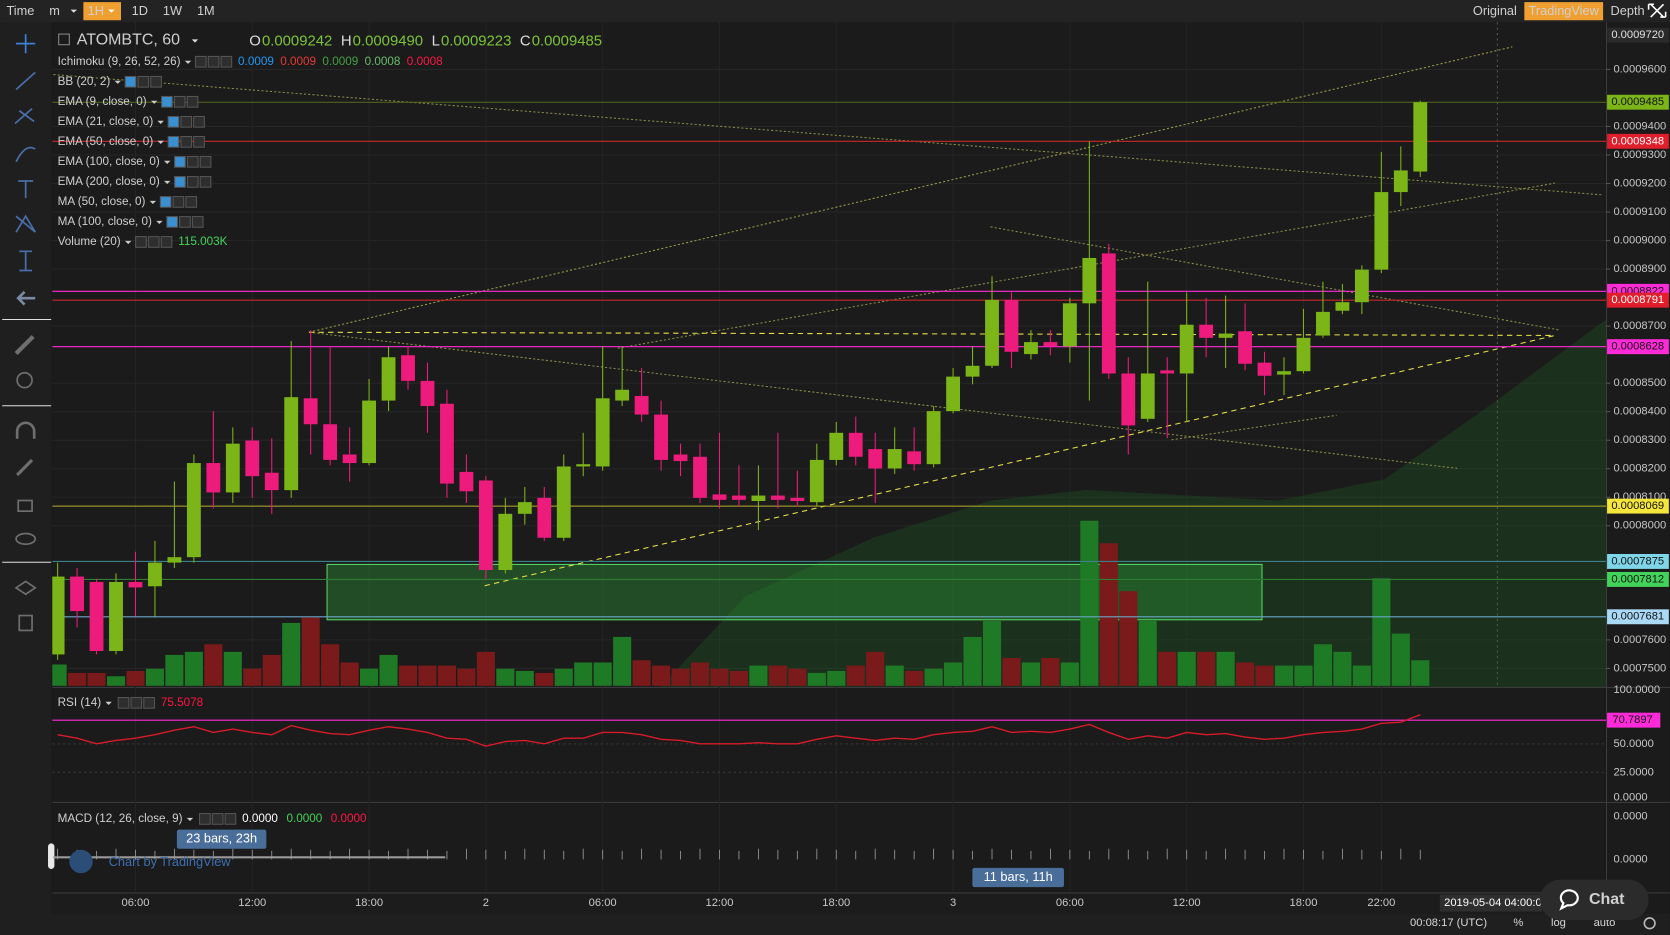  I want to click on scale-button: %, so click(1518, 923).